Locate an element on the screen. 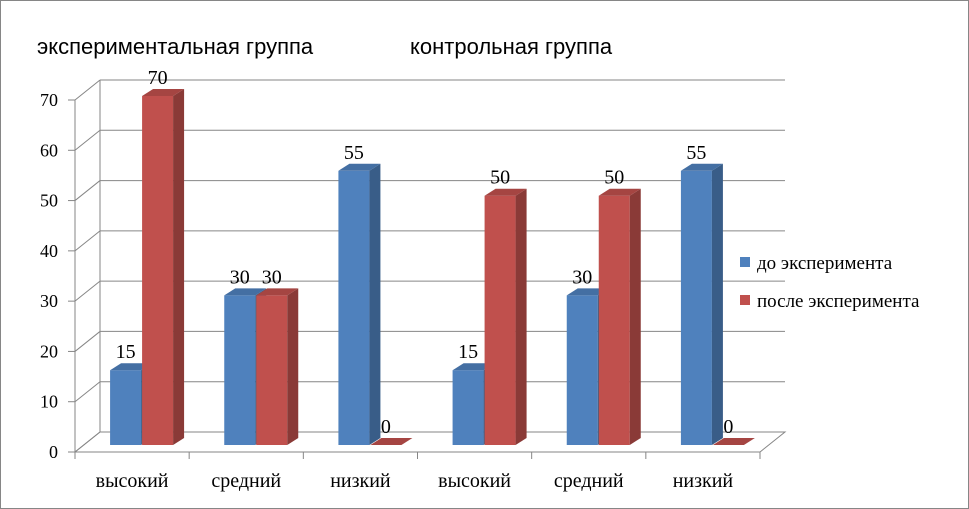 Image resolution: width=969 pixels, height=509 pixels. y-tick-label: 10 is located at coordinates (49, 402).